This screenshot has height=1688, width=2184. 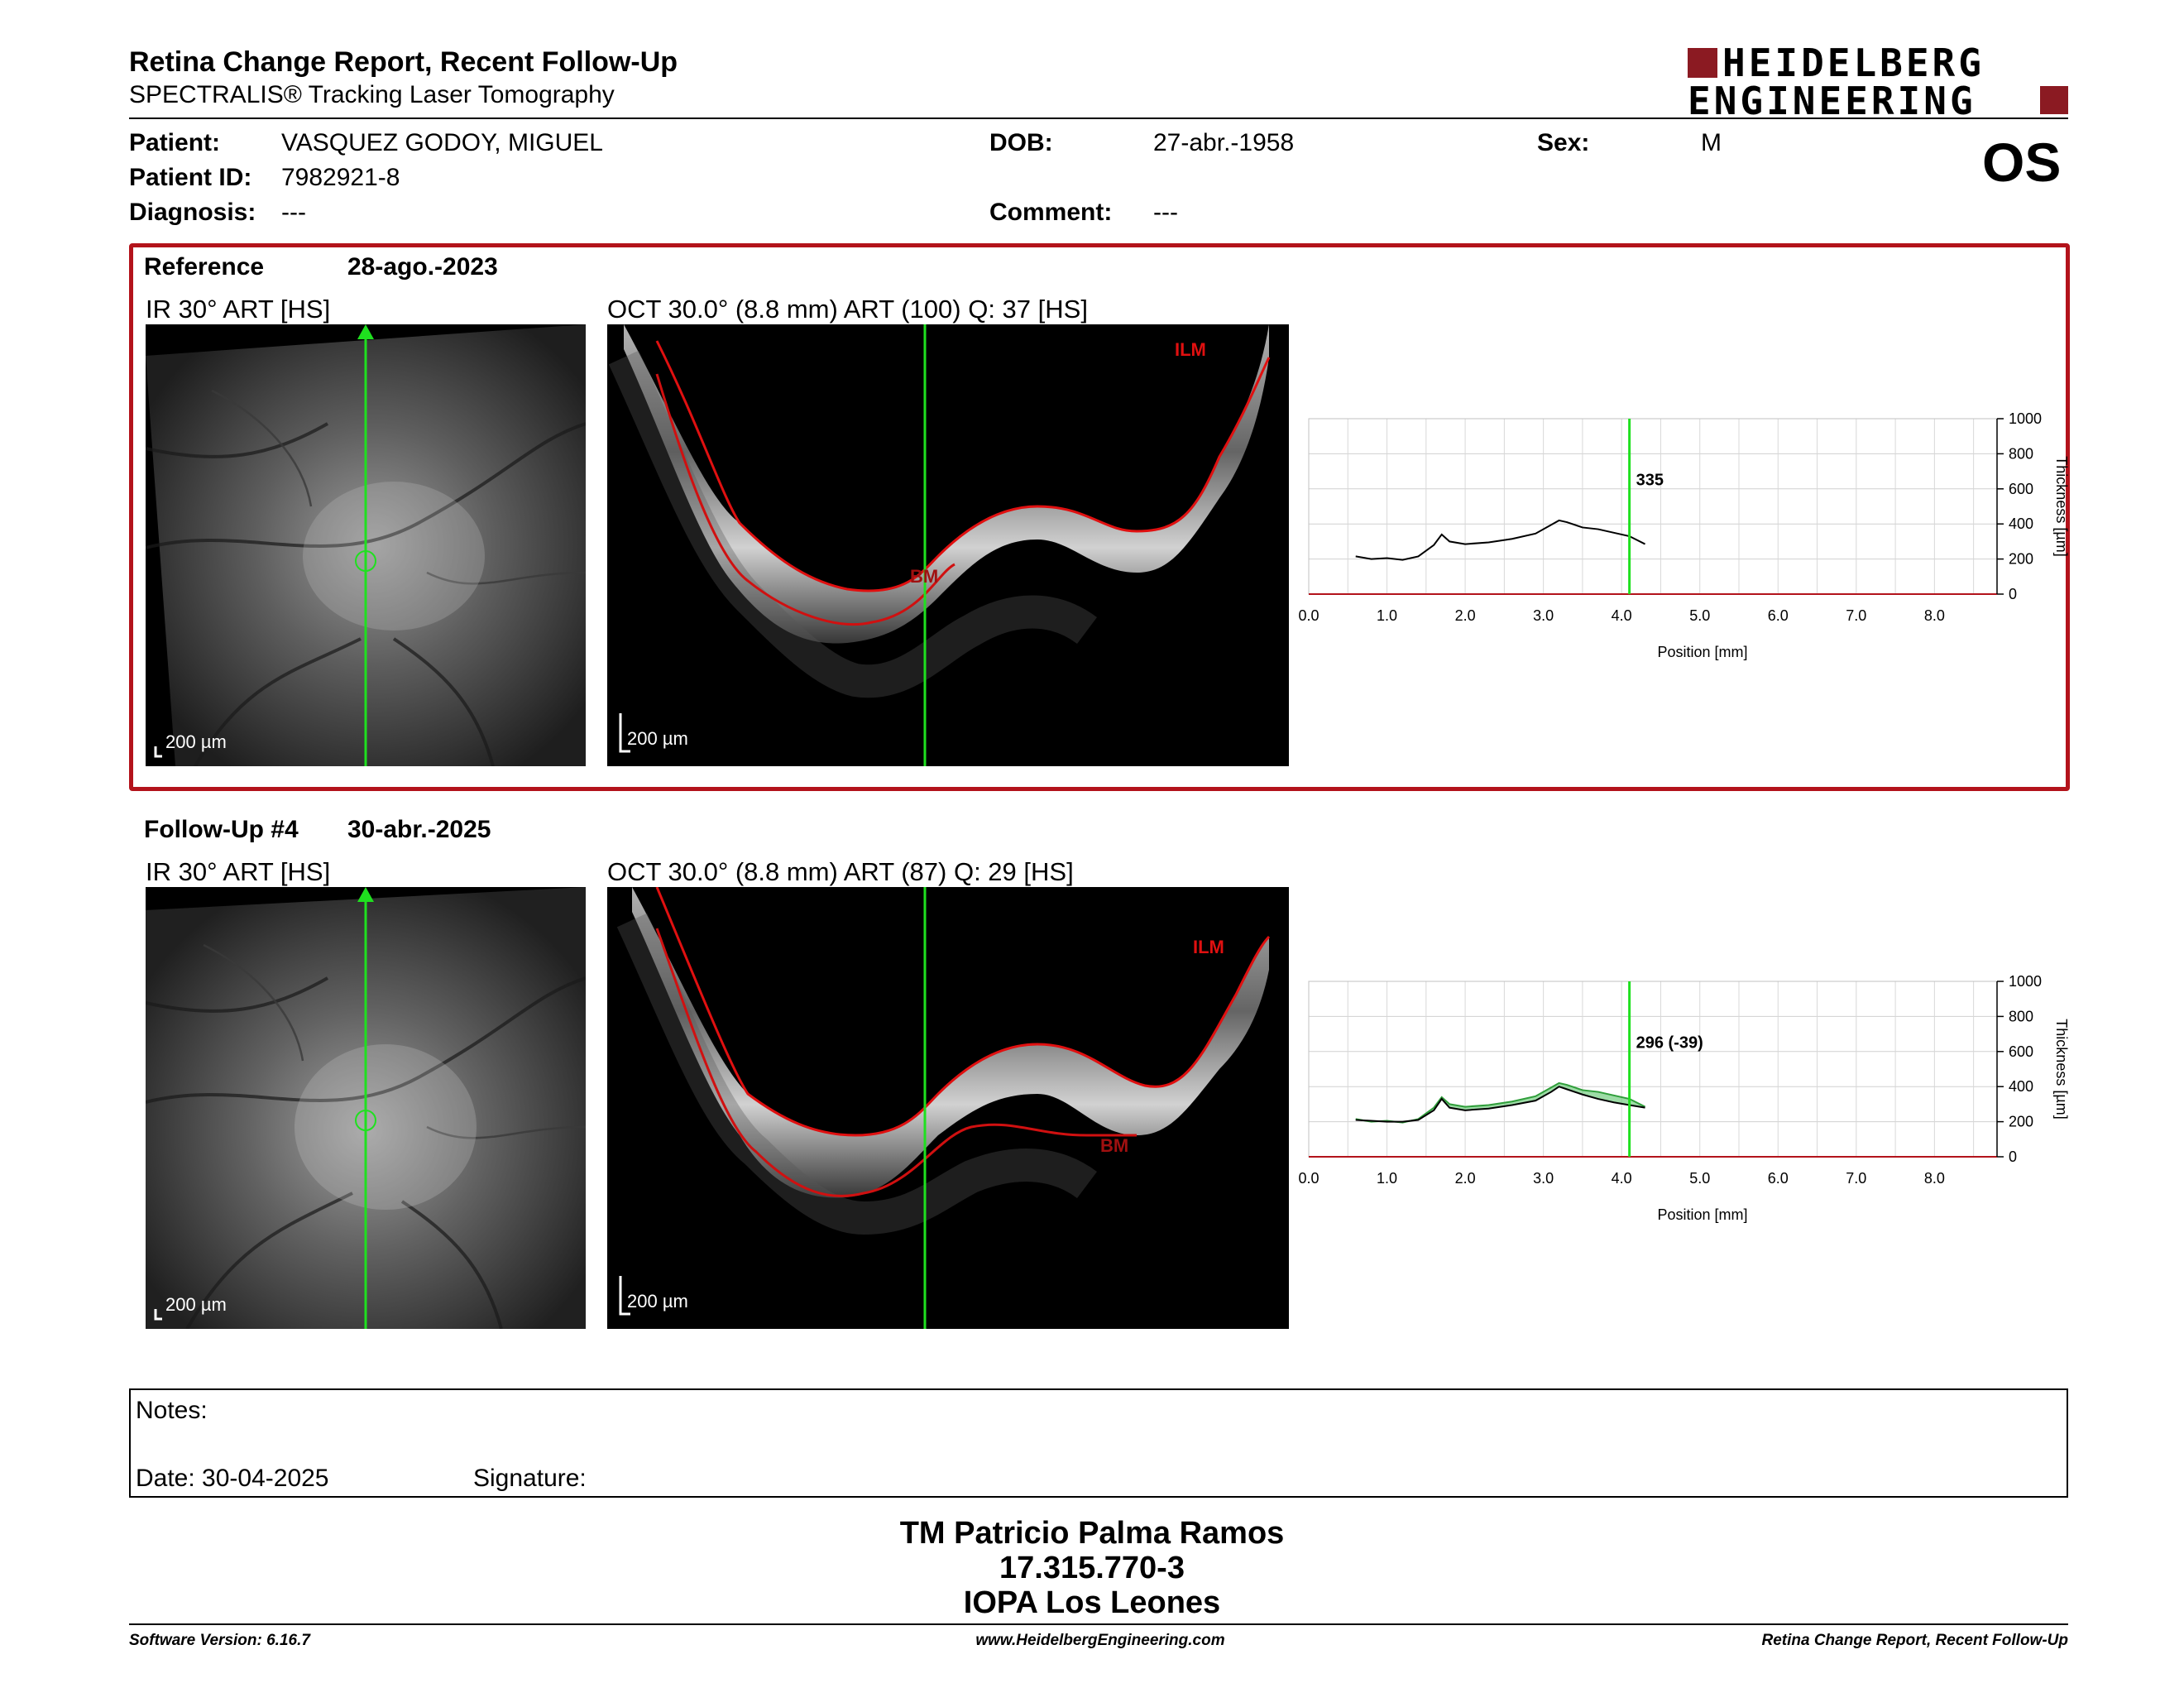 What do you see at coordinates (1165, 212) in the screenshot?
I see `comment-value: ---` at bounding box center [1165, 212].